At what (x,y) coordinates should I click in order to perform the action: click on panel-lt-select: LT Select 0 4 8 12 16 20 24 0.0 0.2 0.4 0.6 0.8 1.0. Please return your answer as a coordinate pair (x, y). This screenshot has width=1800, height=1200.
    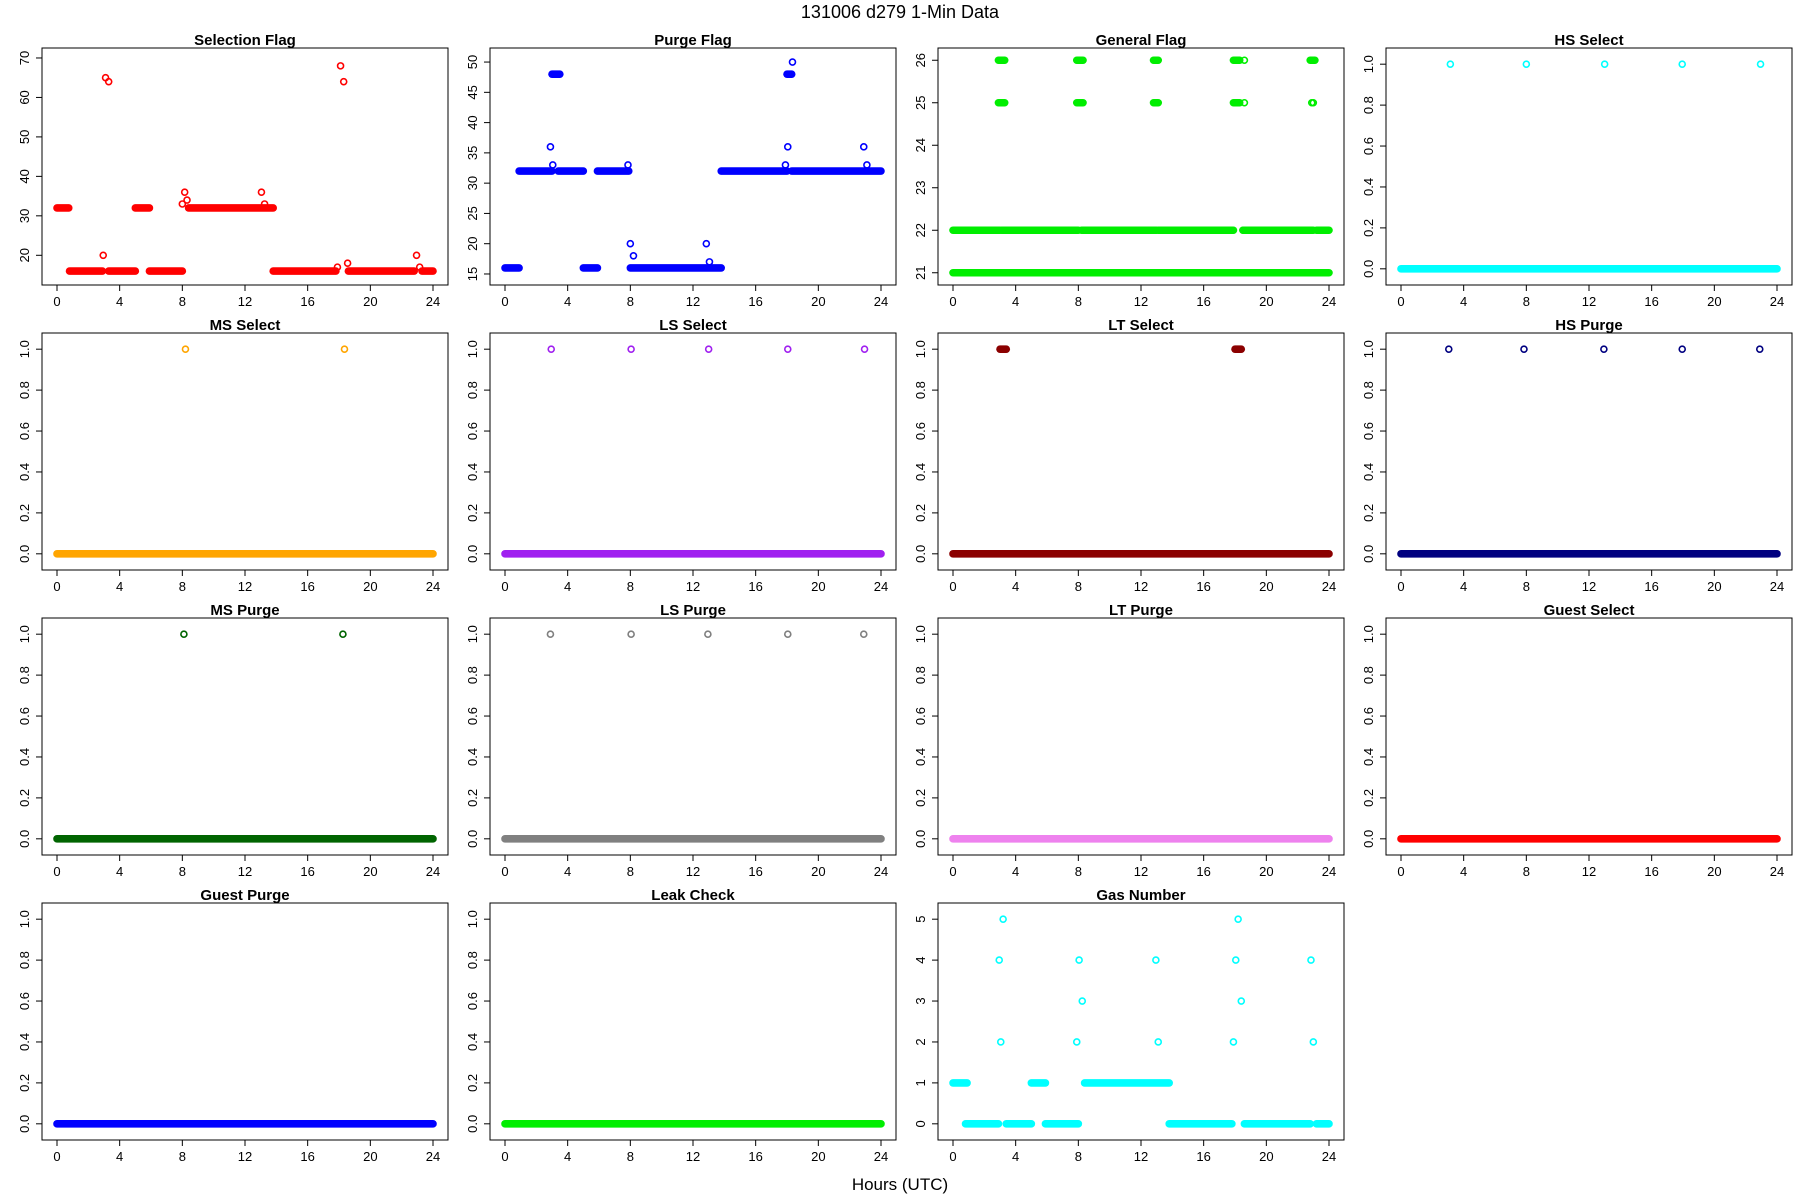
    Looking at the image, I should click on (1129, 455).